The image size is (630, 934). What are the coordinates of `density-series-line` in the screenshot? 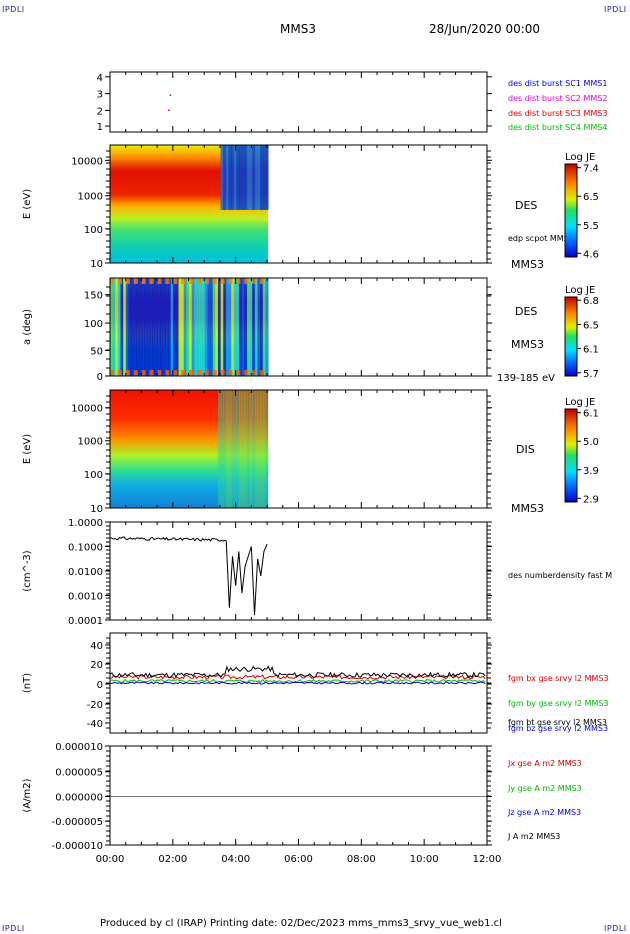 It's located at (188, 576).